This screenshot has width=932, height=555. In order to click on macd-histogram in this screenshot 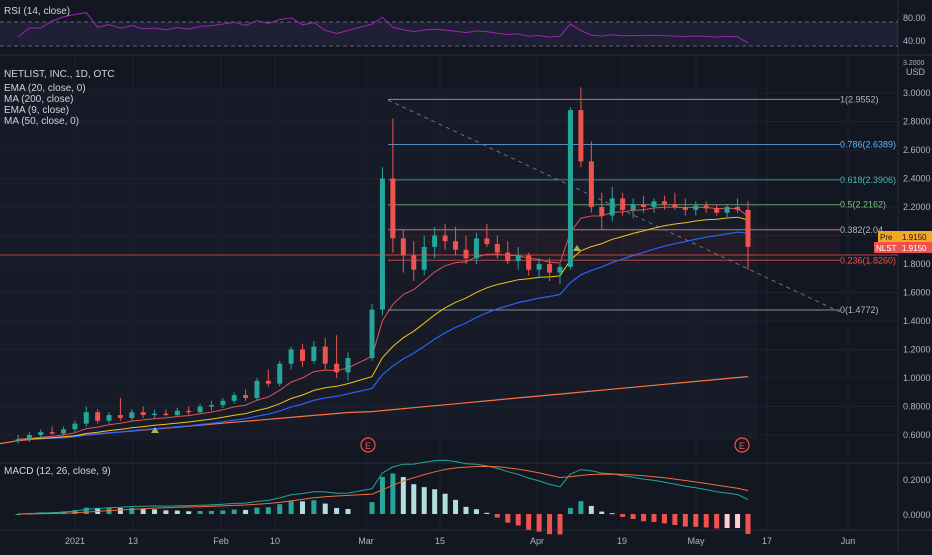, I will do `click(383, 504)`.